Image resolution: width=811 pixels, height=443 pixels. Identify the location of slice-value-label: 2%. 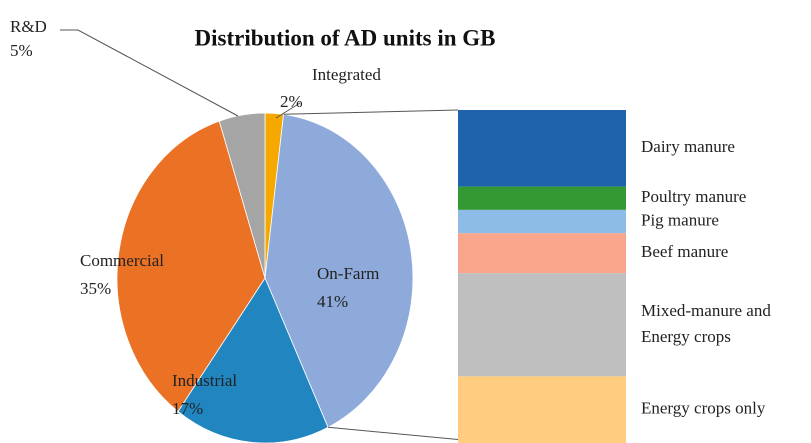
(291, 101).